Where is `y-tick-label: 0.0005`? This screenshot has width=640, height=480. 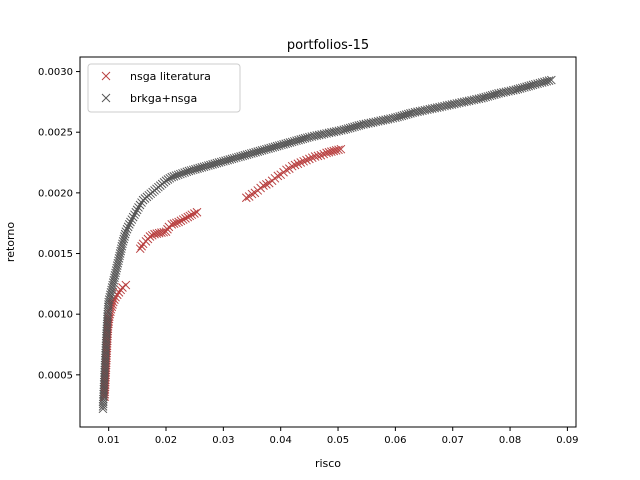
y-tick-label: 0.0005 is located at coordinates (55, 375).